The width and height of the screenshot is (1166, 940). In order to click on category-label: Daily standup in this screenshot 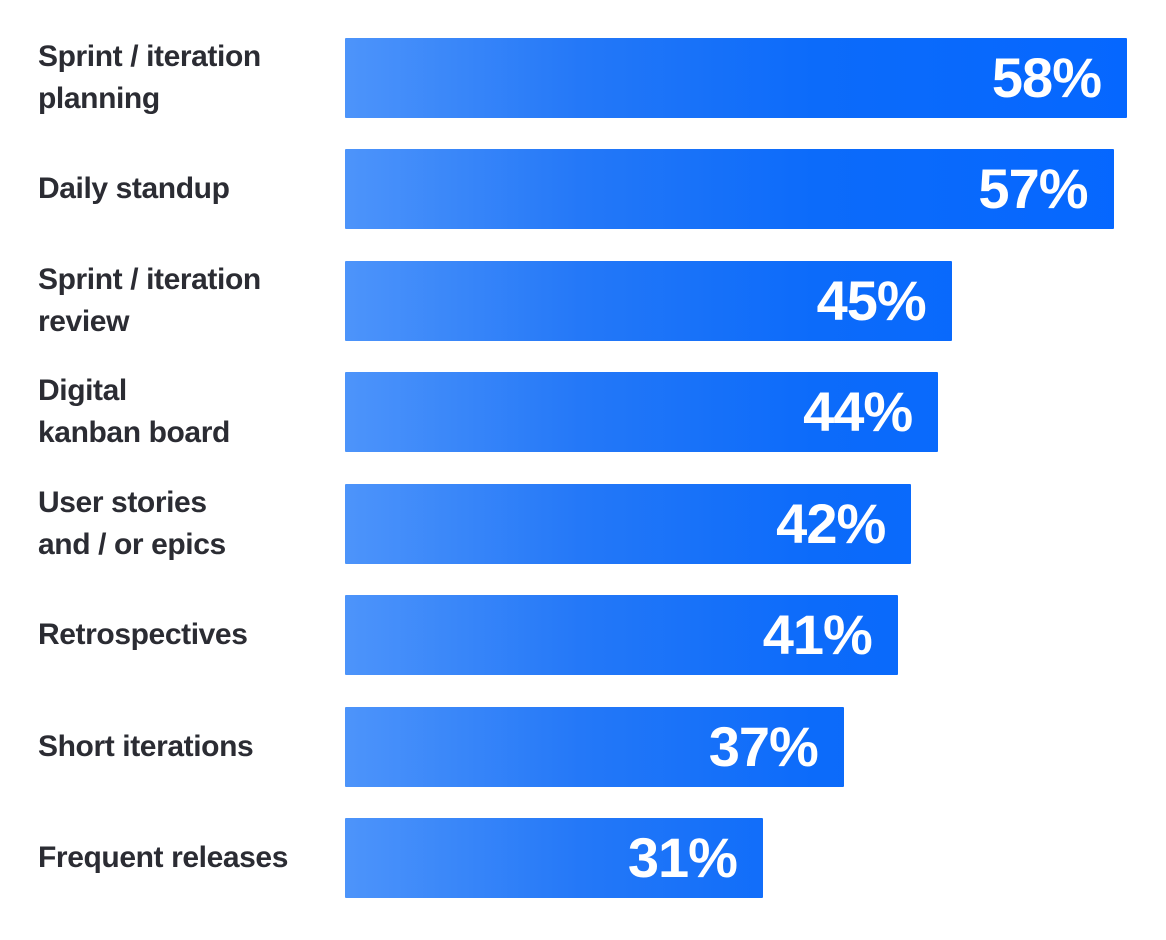, I will do `click(134, 189)`.